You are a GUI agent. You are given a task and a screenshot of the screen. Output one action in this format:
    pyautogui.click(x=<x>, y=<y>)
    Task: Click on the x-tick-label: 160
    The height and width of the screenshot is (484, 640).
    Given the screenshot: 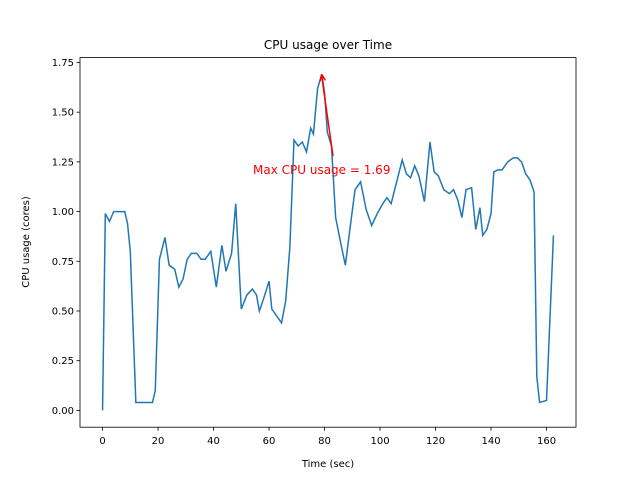 What is the action you would take?
    pyautogui.click(x=546, y=441)
    